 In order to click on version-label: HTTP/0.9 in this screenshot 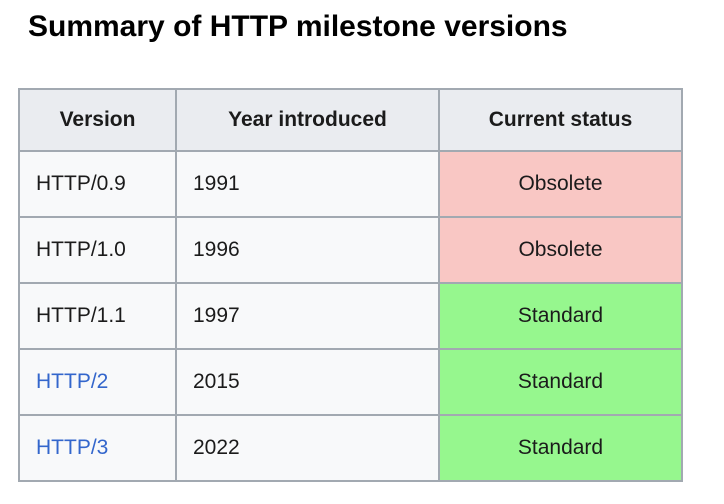, I will do `click(81, 183)`.